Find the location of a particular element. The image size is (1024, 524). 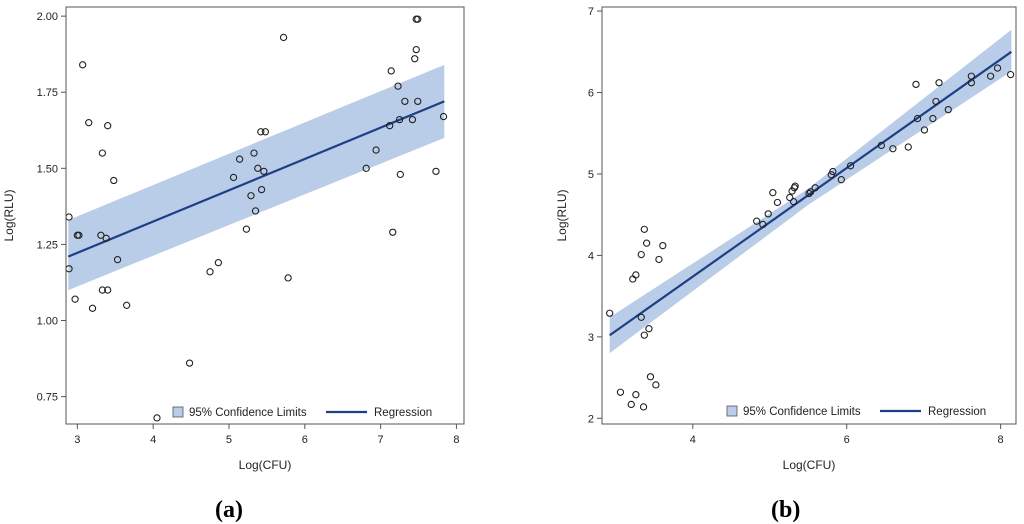

y-tick-label: 4 is located at coordinates (591, 256).